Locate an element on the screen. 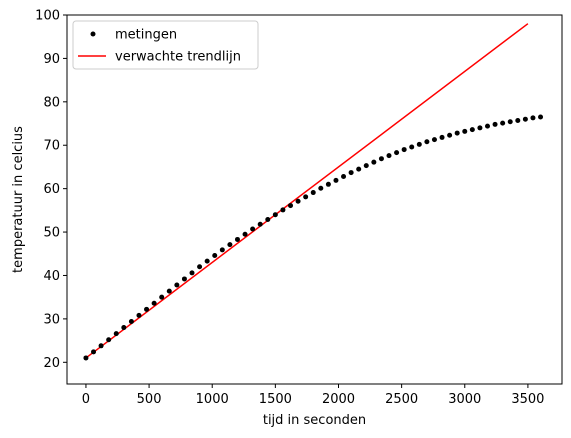 This screenshot has width=571, height=438. x-axis-label: tijd in seconden is located at coordinates (314, 420).